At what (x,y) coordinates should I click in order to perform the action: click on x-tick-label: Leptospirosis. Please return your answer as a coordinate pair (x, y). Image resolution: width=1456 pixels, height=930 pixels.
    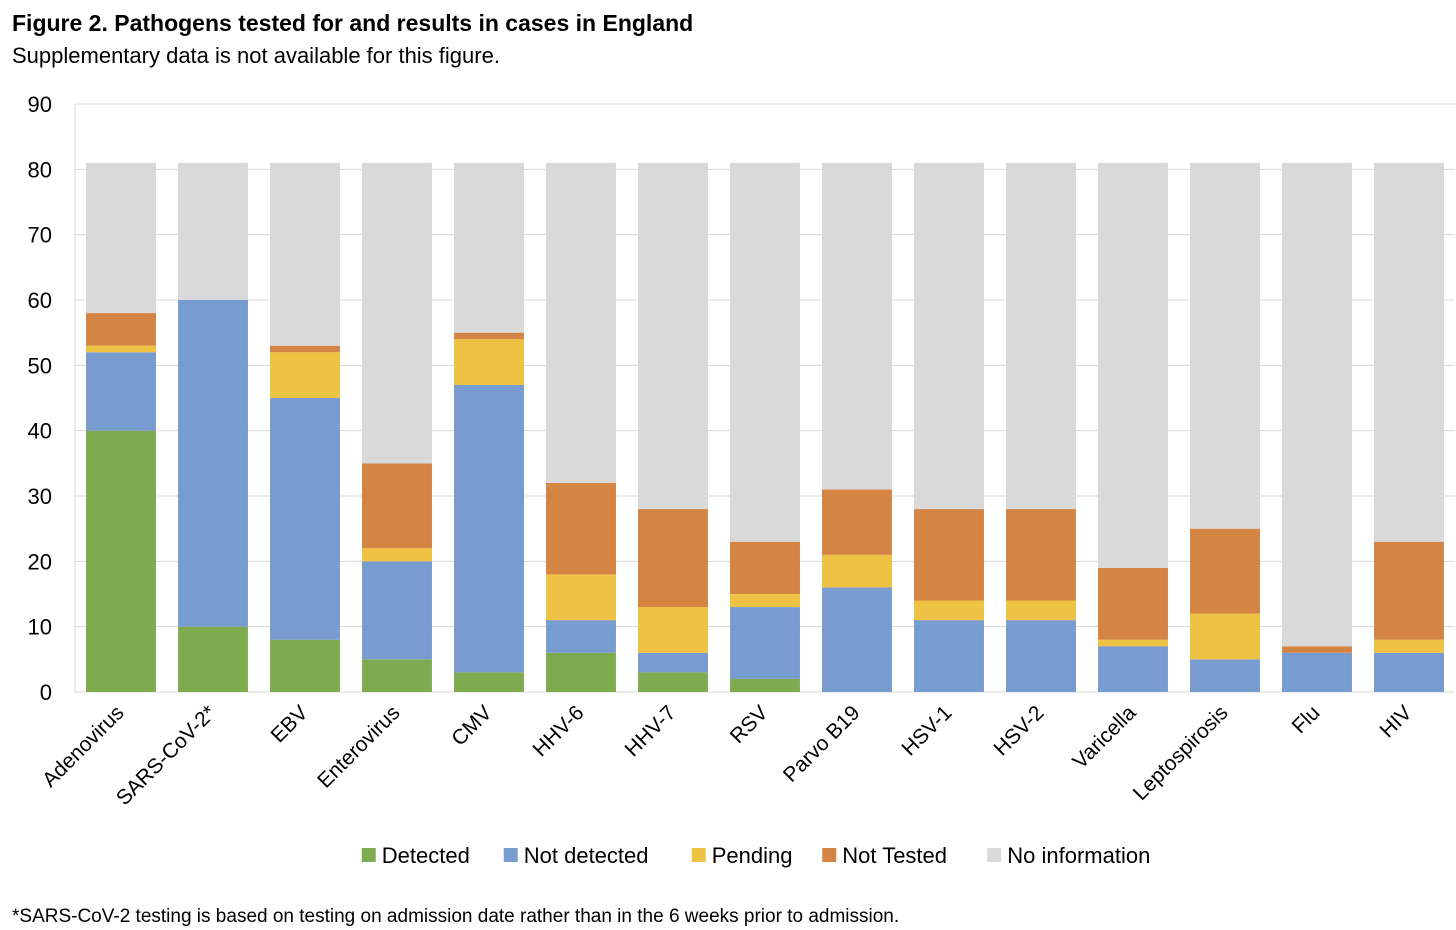
    Looking at the image, I should click on (1181, 753).